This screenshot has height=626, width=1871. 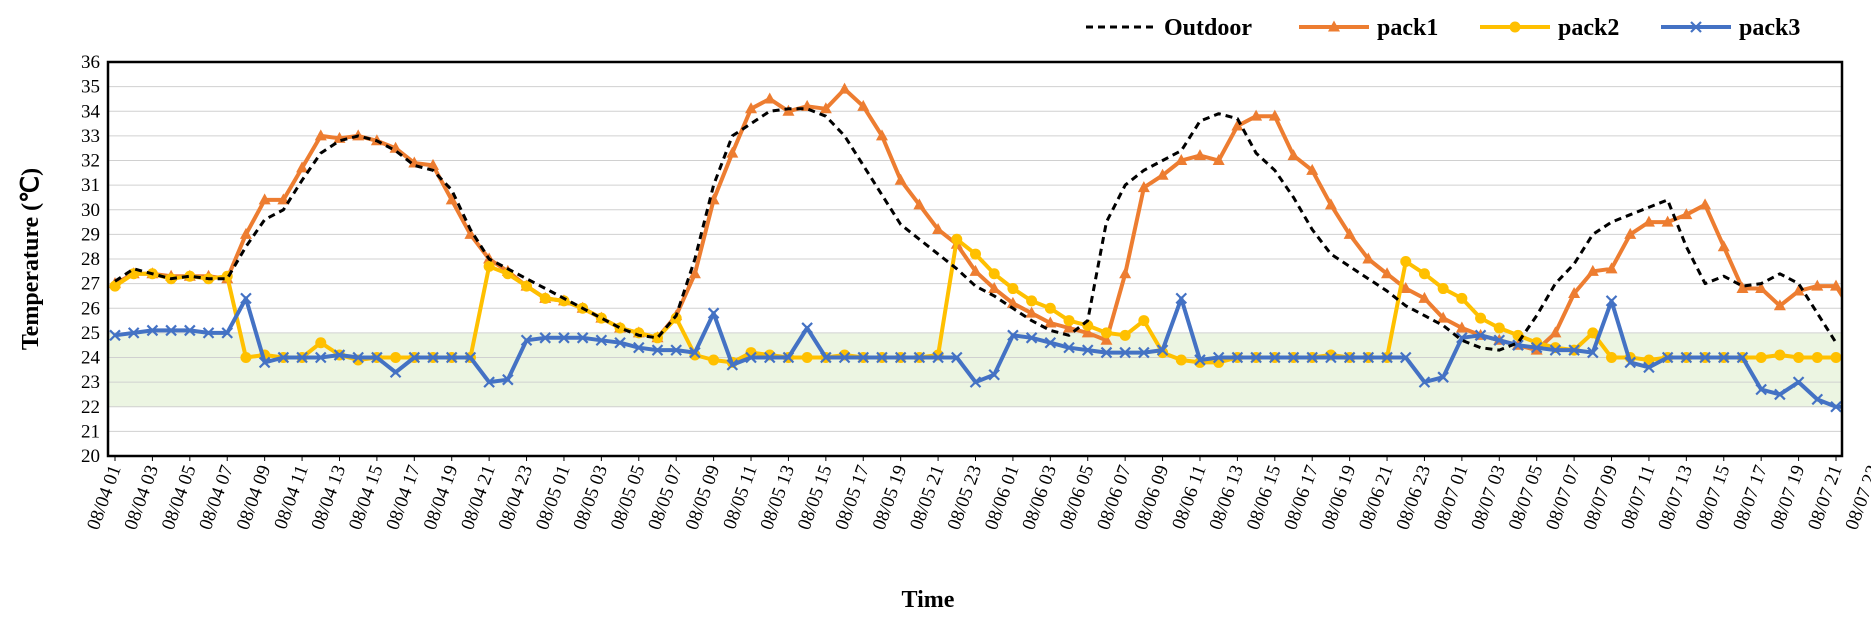 What do you see at coordinates (441, 498) in the screenshot?
I see `x-tick-label: 08/04 19` at bounding box center [441, 498].